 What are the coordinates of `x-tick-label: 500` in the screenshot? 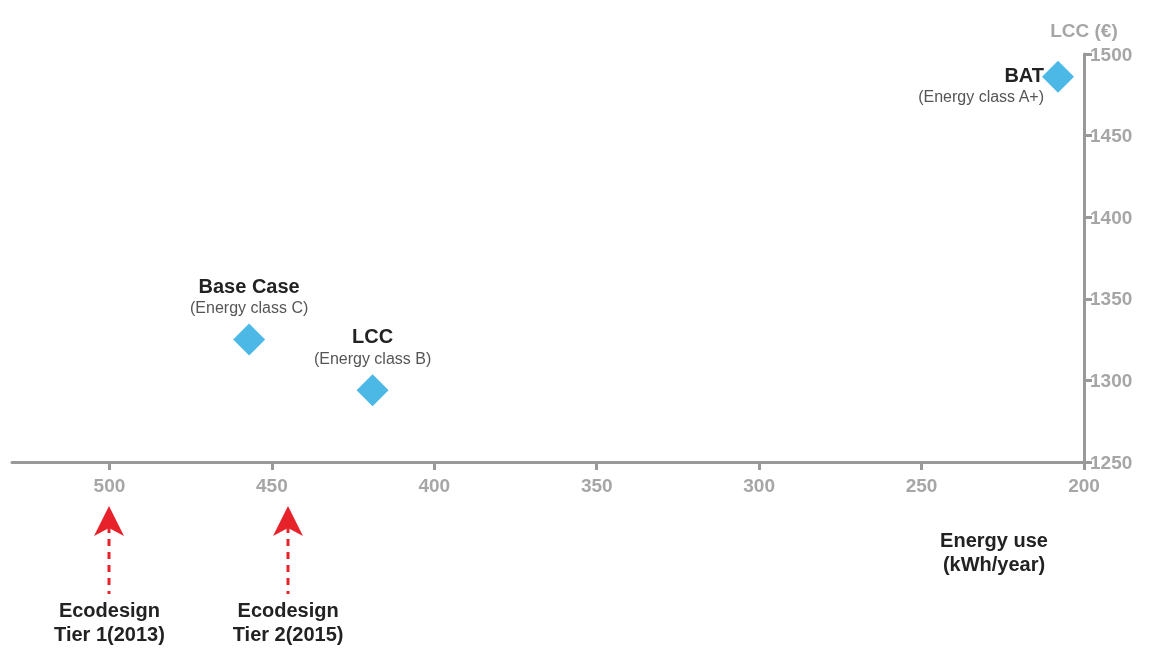 It's located at (109, 485).